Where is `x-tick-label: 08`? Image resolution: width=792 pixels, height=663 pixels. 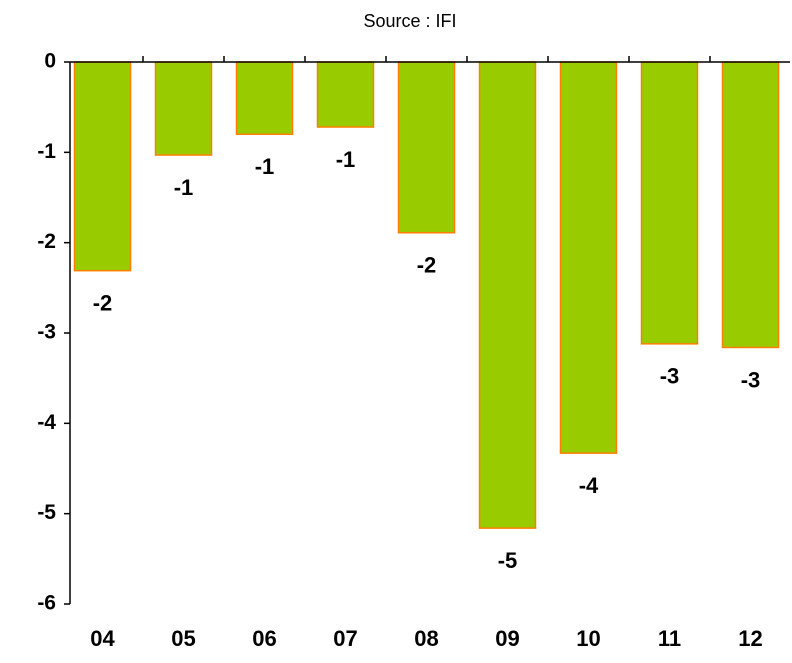 x-tick-label: 08 is located at coordinates (426, 638).